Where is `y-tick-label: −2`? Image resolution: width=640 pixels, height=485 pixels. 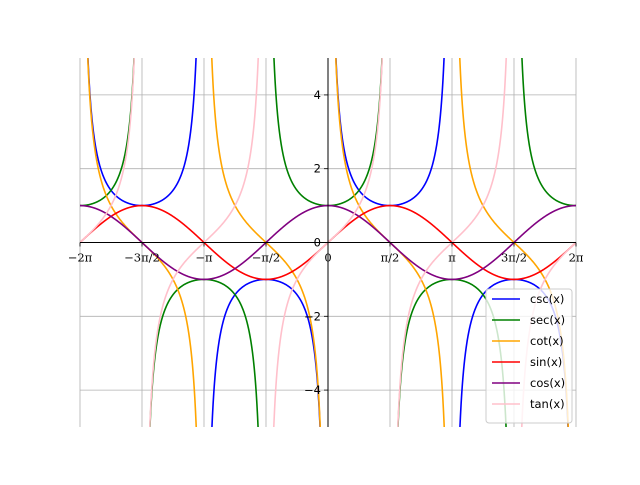 y-tick-label: −2 is located at coordinates (312, 316).